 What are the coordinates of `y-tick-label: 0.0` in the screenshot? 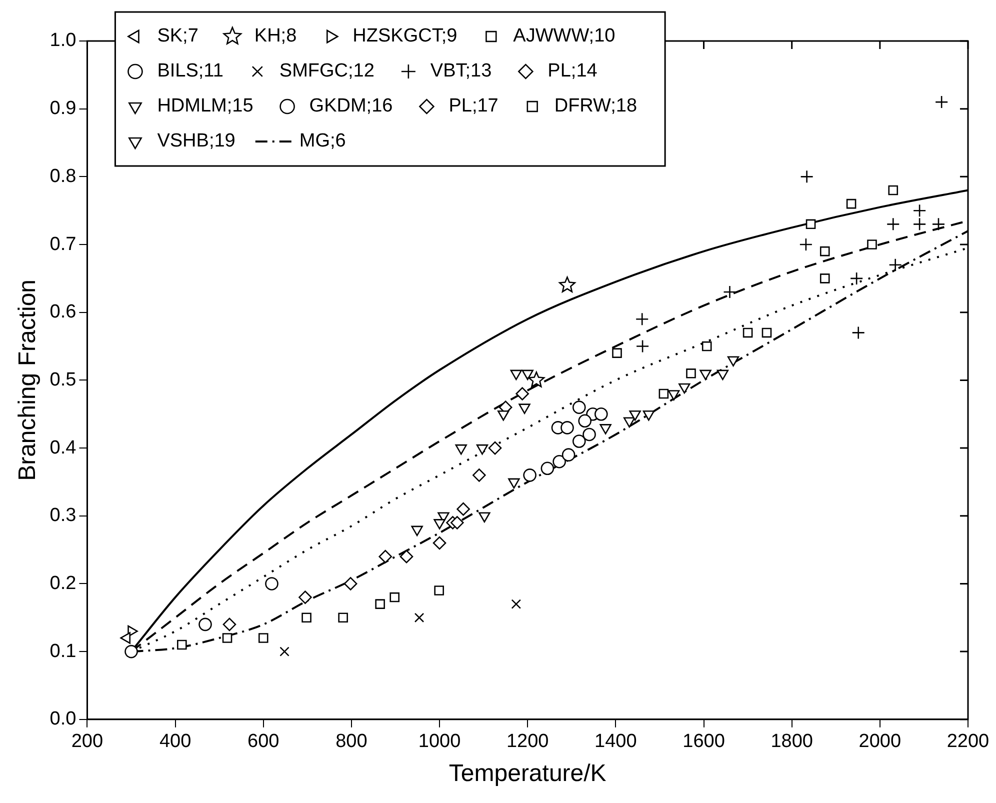 It's located at (63, 719).